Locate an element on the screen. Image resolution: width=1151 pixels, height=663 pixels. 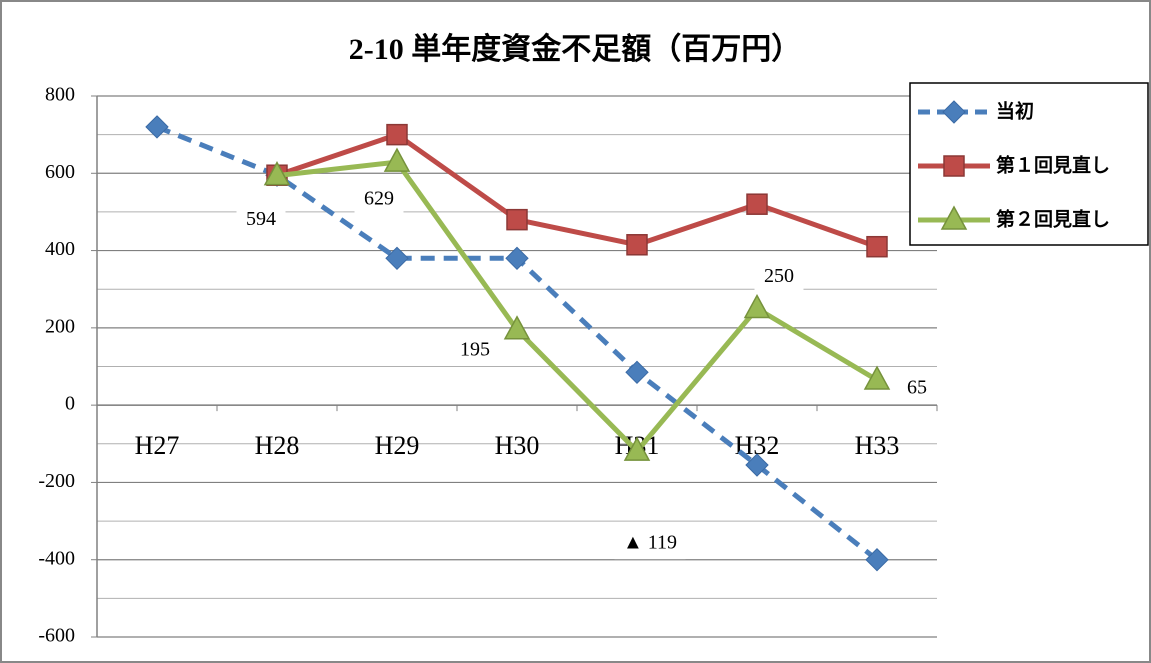
y-tick-label: -400 is located at coordinates (56, 558).